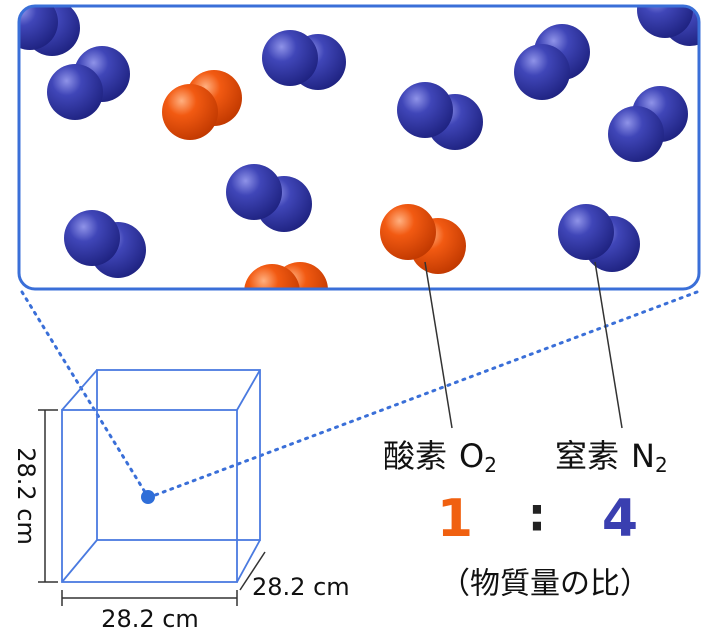 This screenshot has height=636, width=706. Describe the element at coordinates (587, 456) in the screenshot. I see `nitrogen-name: 窒素` at that location.